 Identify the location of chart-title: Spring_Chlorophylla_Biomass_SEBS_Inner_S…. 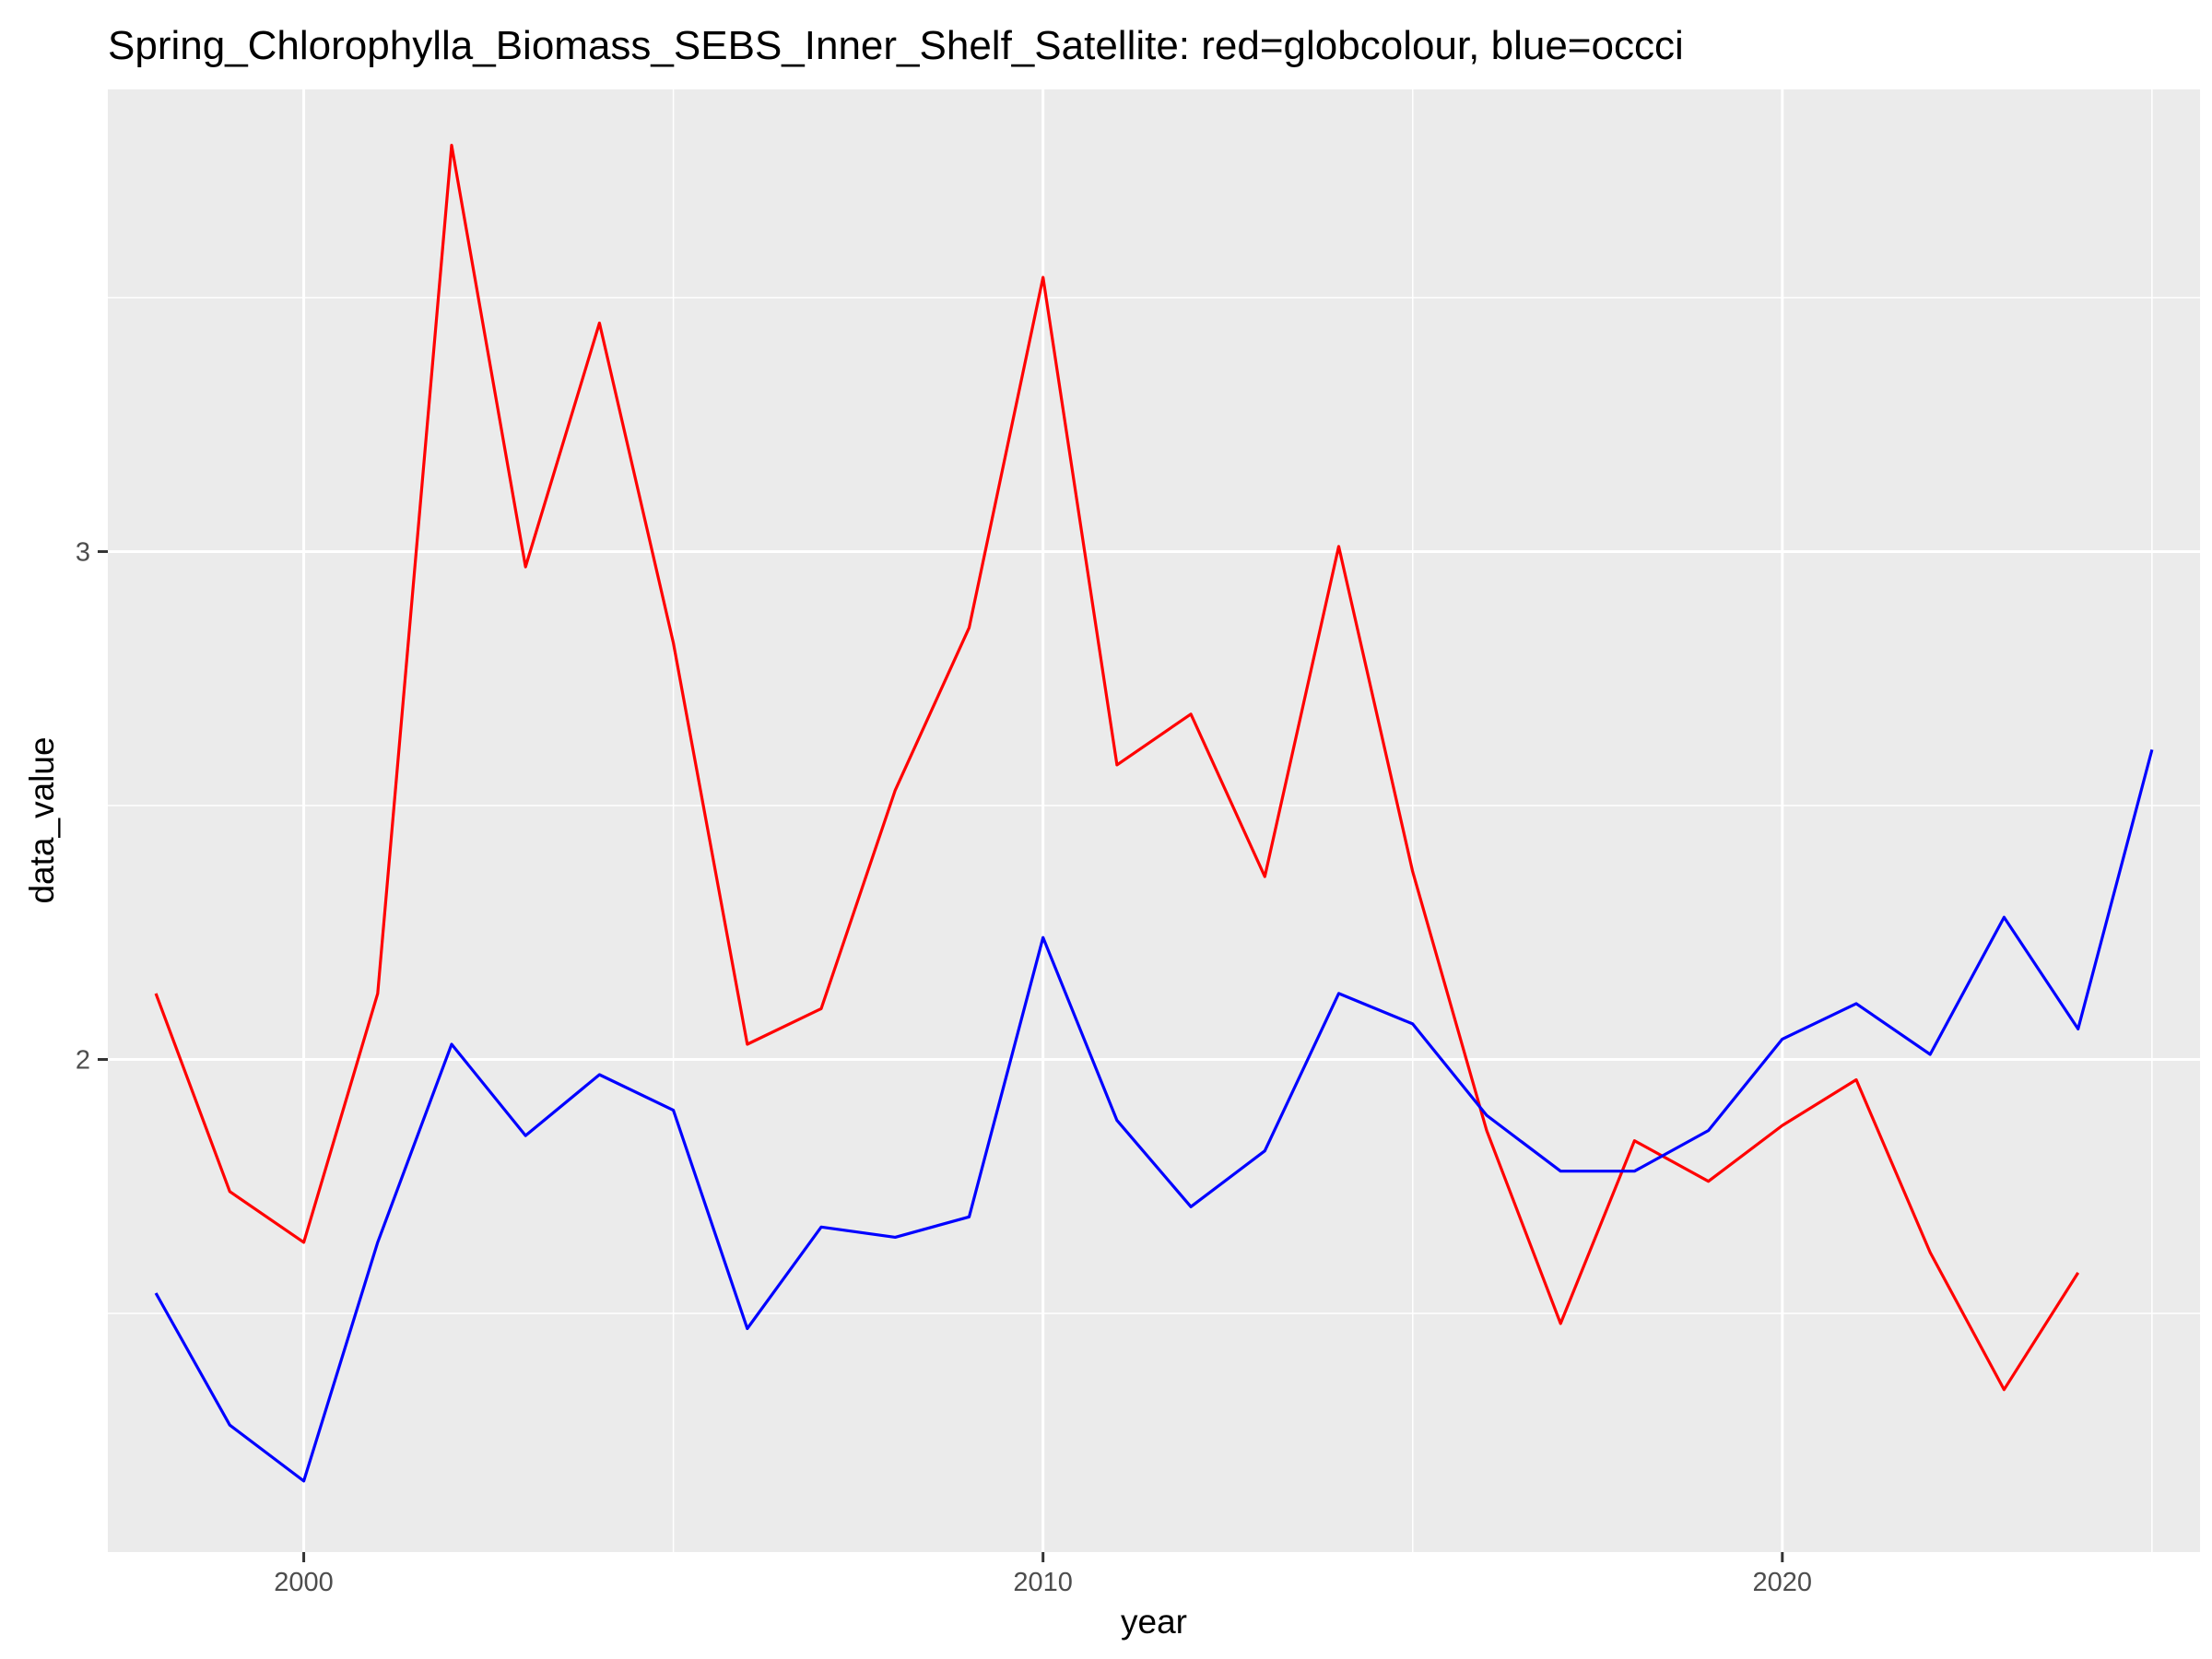
(896, 45).